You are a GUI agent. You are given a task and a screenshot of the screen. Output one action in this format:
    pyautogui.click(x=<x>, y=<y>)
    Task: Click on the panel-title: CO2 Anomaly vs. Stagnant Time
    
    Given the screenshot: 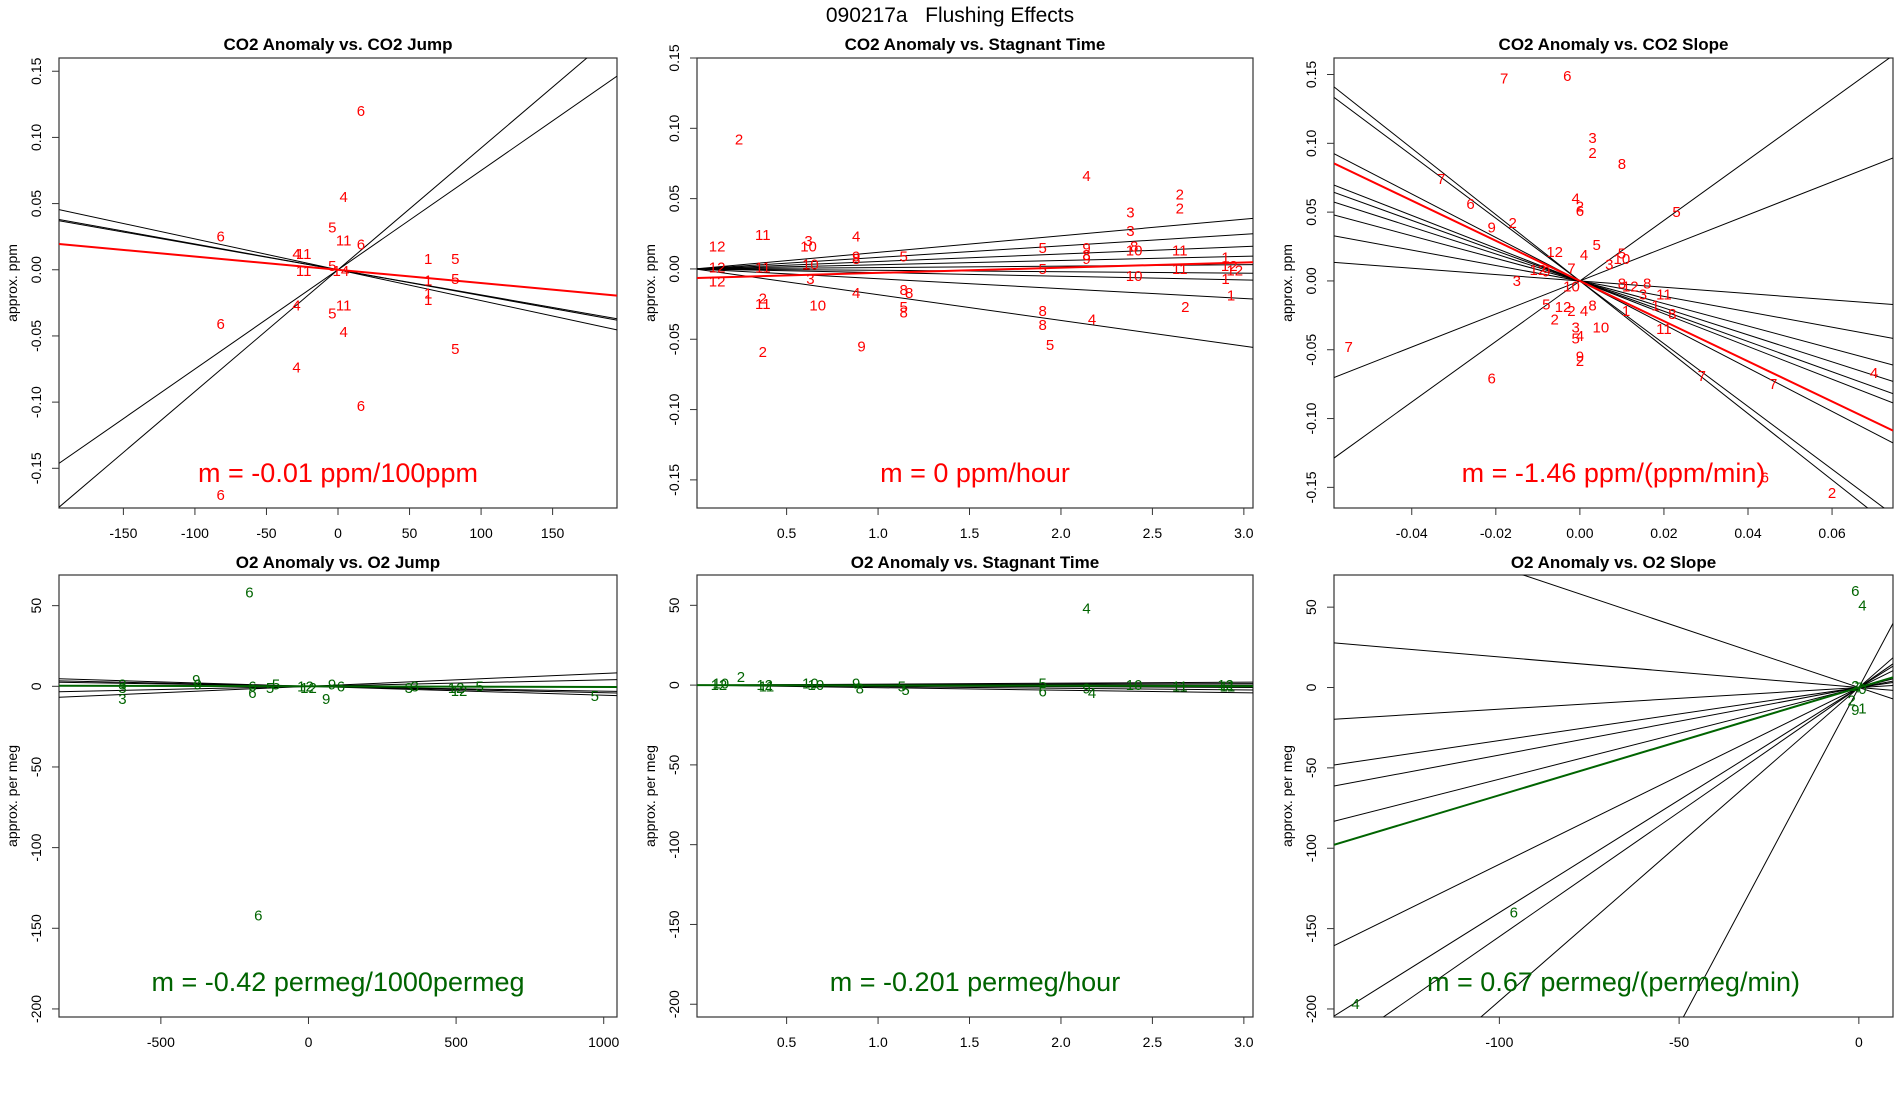 What is the action you would take?
    pyautogui.click(x=975, y=44)
    